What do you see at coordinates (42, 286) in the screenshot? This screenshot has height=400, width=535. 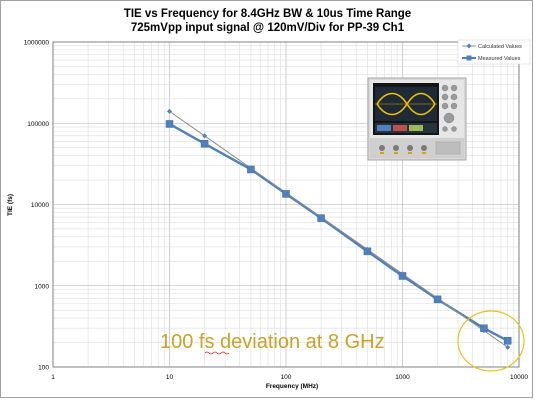 I see `y-tick-label: 1000` at bounding box center [42, 286].